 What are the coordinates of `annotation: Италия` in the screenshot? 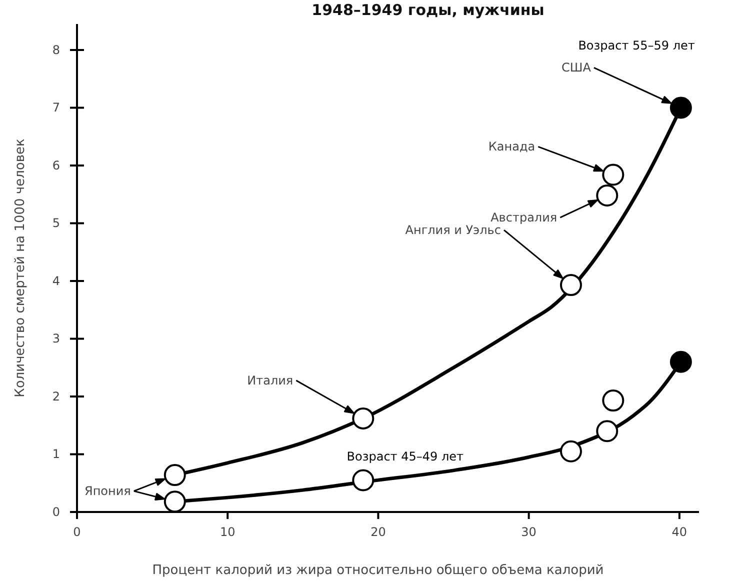 It's located at (270, 380).